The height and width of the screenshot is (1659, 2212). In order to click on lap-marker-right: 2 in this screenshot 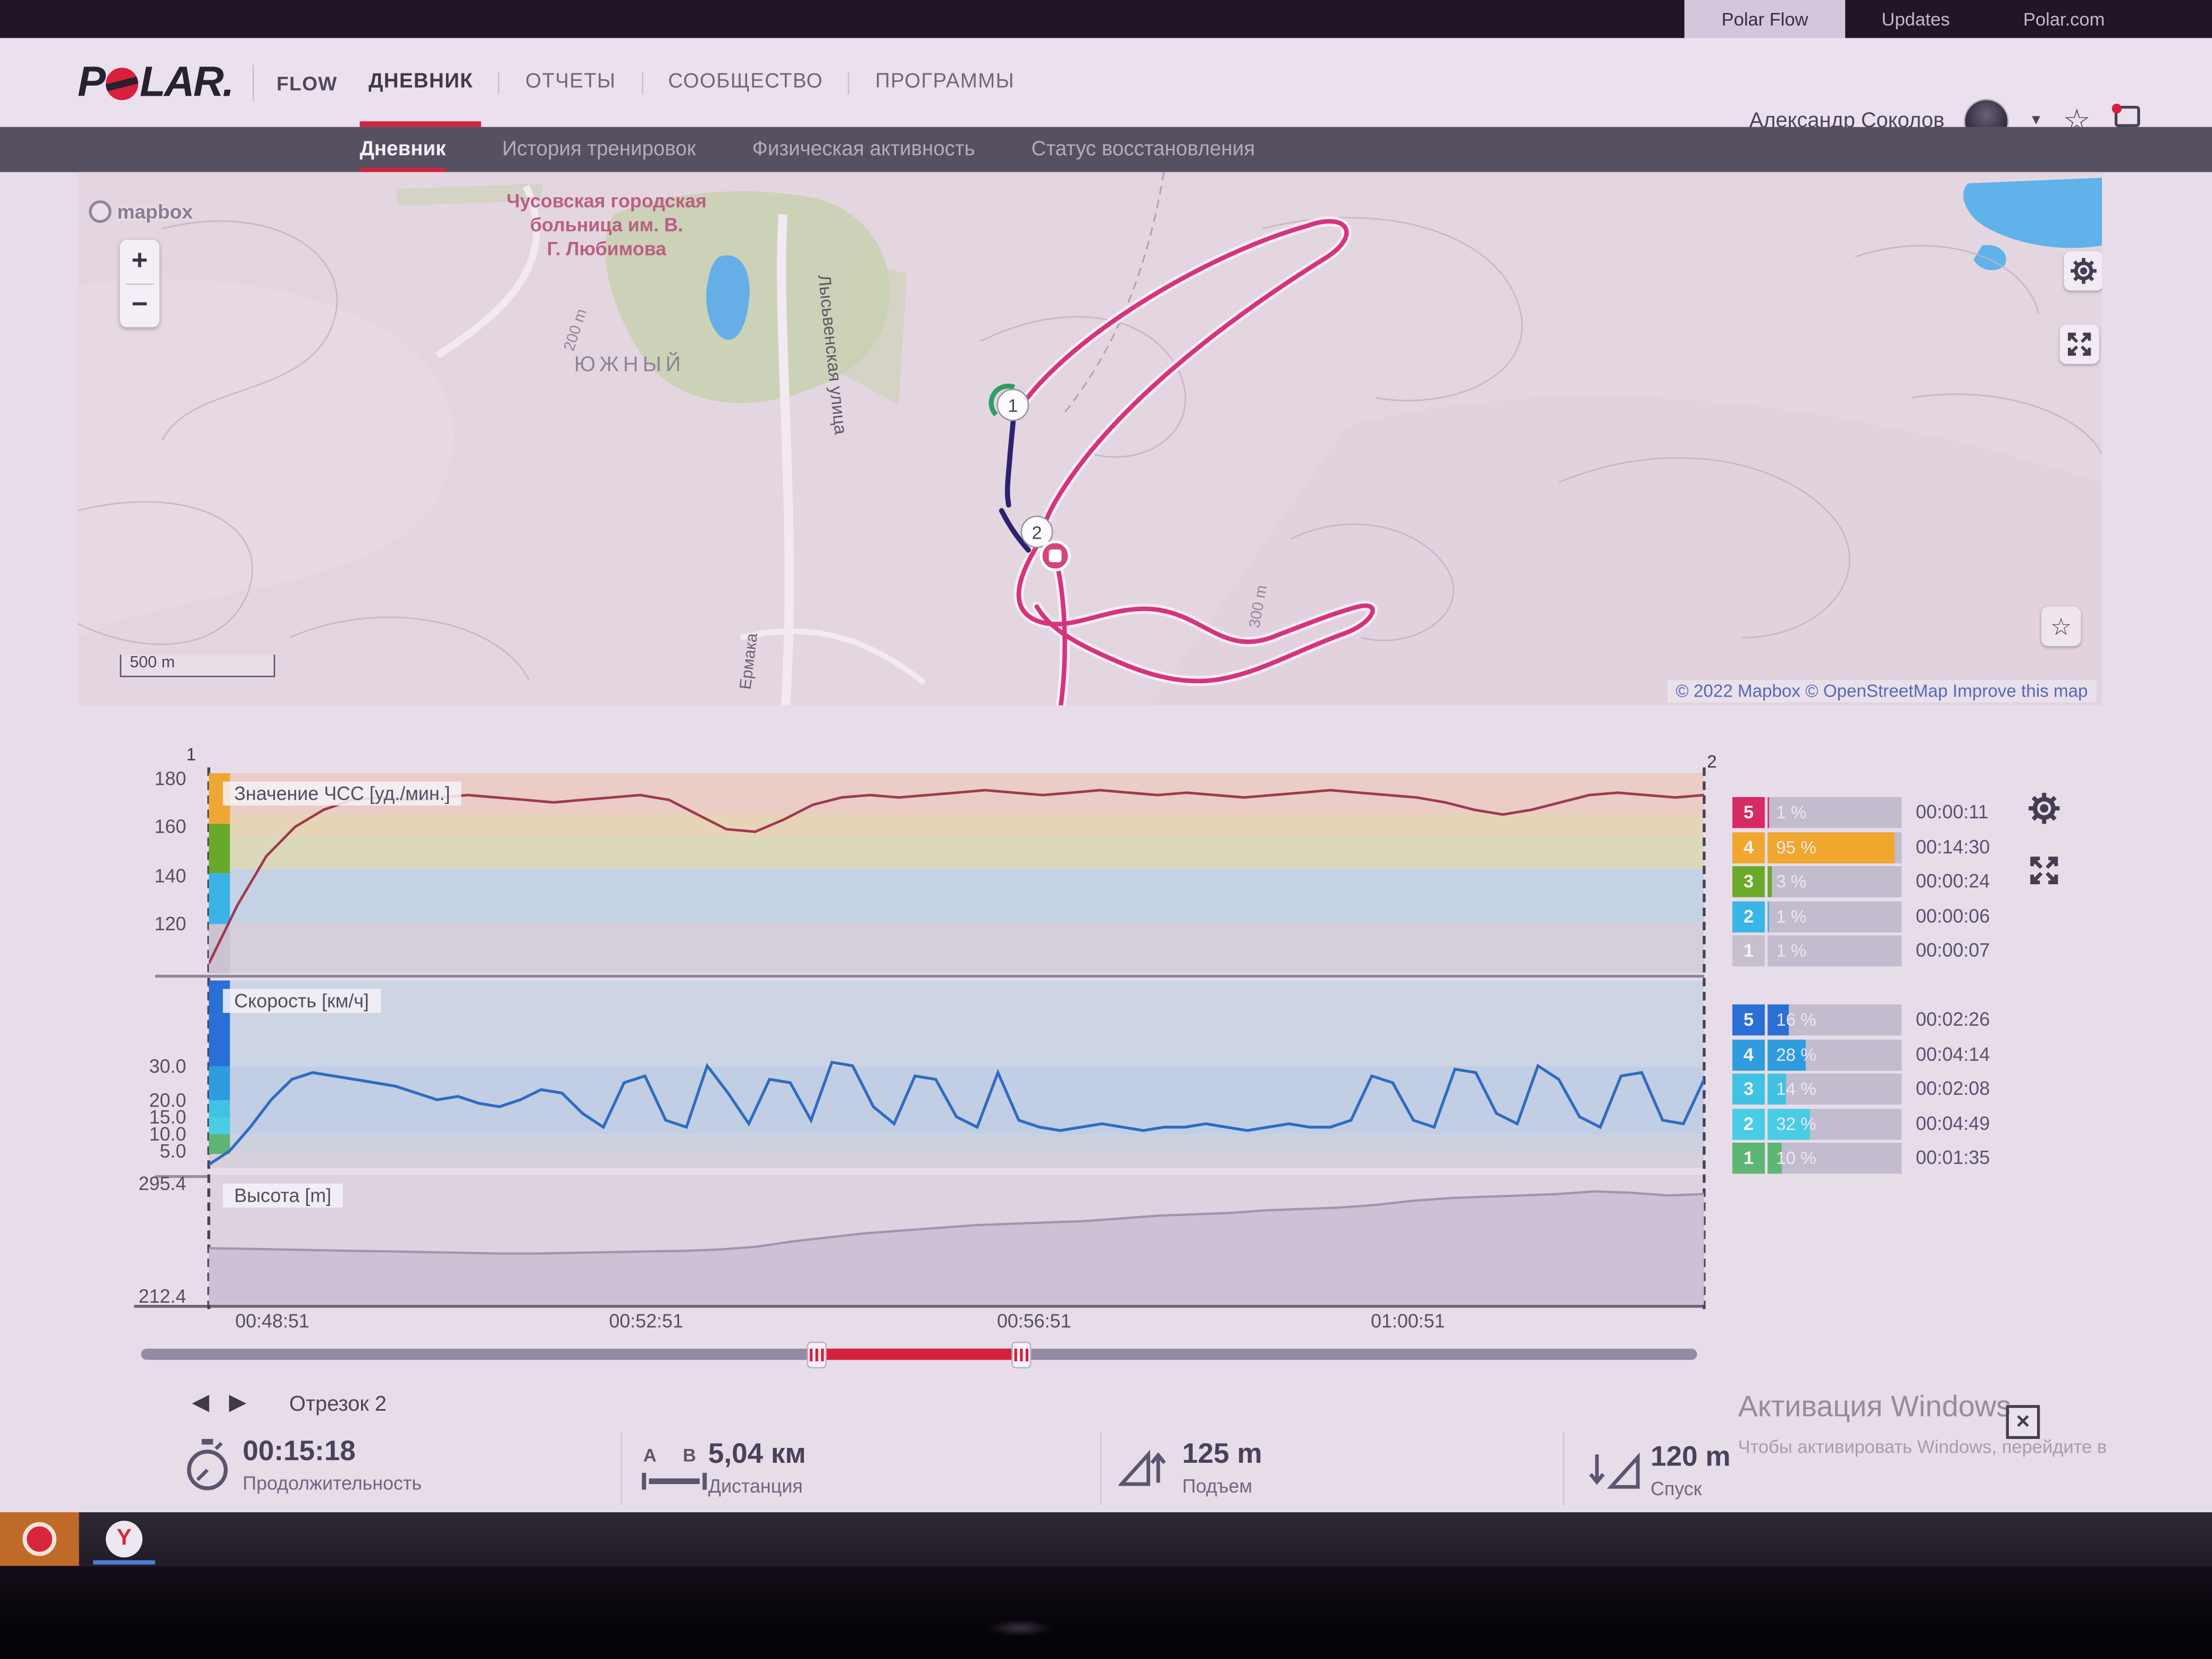, I will do `click(1712, 762)`.